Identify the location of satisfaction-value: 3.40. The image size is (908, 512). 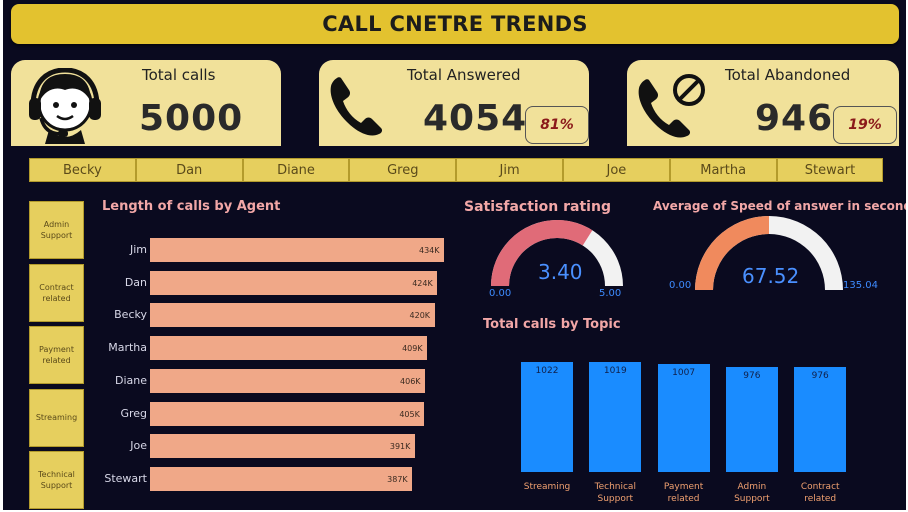
(560, 272).